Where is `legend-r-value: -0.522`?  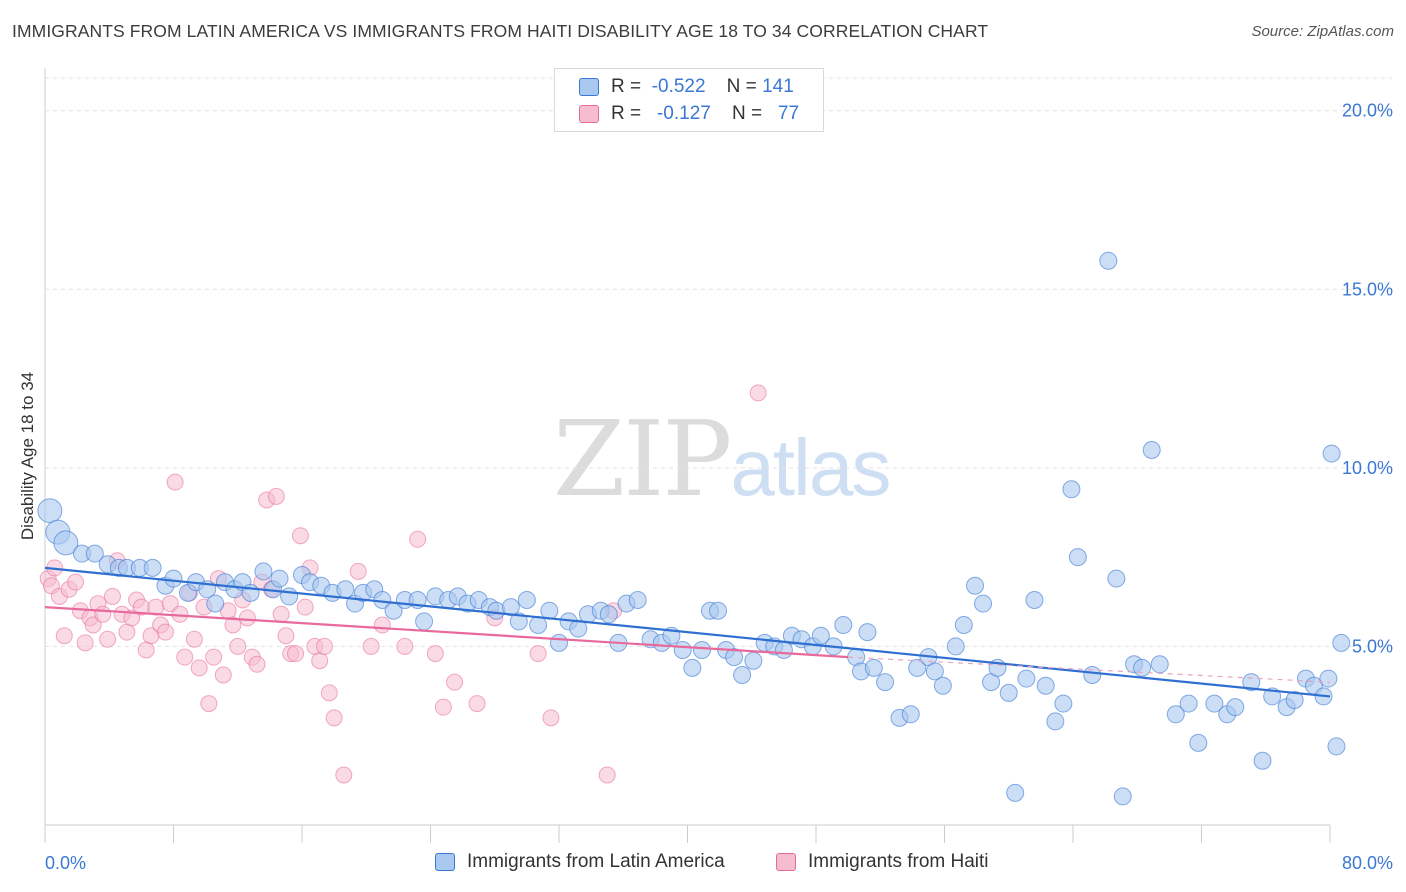
legend-r-value: -0.522 is located at coordinates (678, 86).